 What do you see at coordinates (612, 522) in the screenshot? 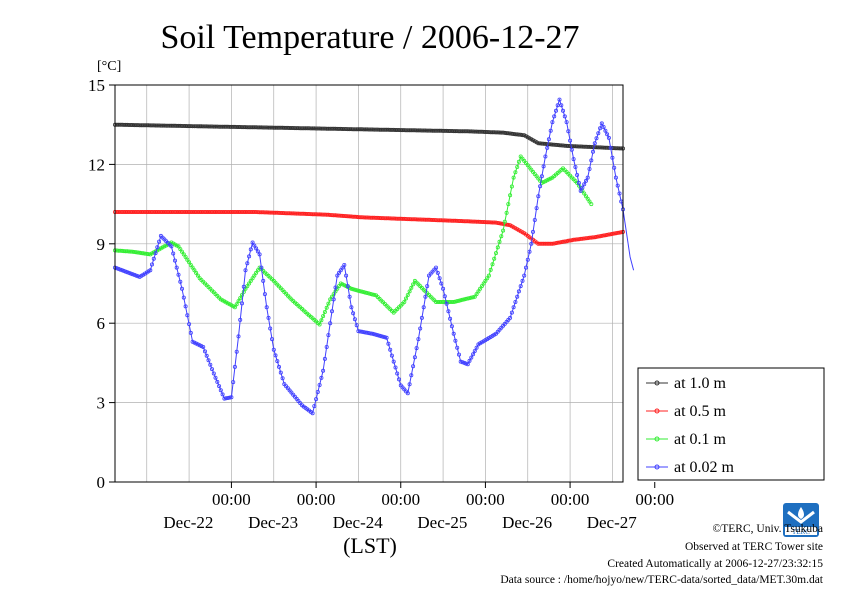
I see `x-tick-date-label: Dec-27` at bounding box center [612, 522].